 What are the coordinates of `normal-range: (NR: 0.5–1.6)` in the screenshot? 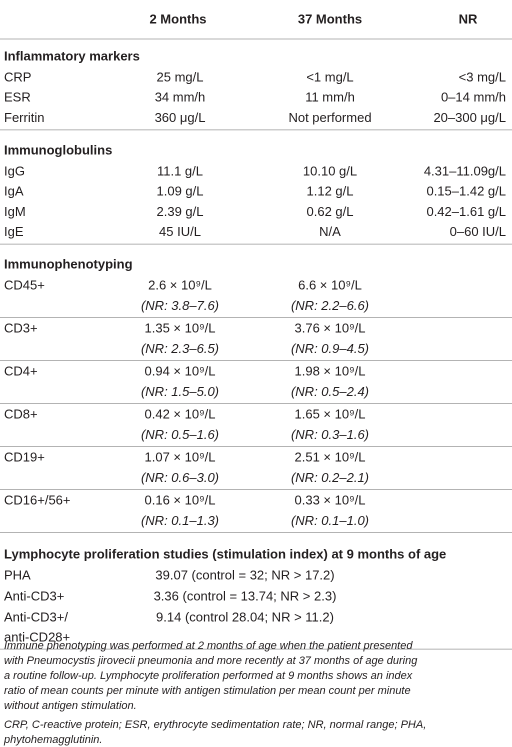 It's located at (180, 434).